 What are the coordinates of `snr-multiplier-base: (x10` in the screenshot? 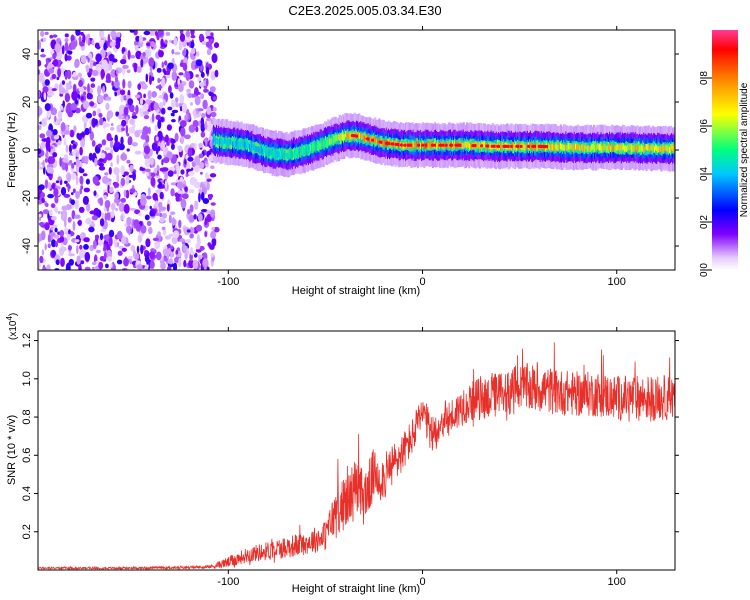 It's located at (13, 330).